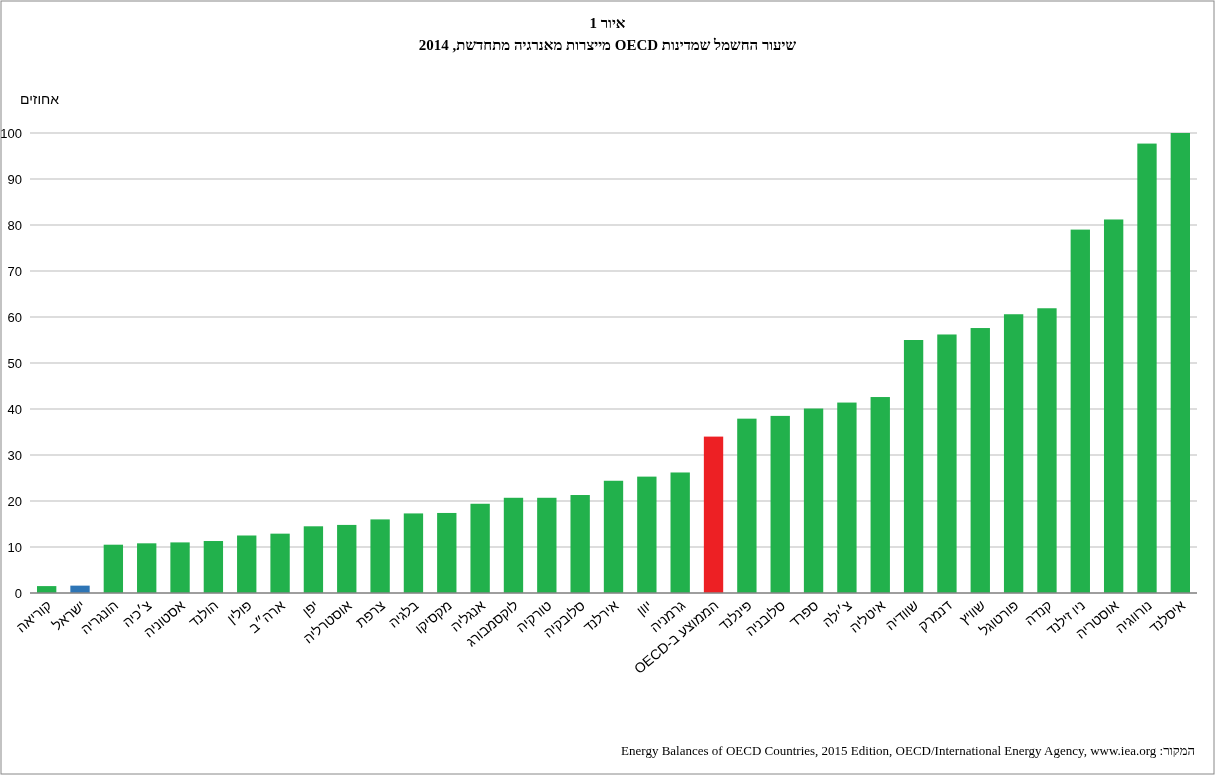 The height and width of the screenshot is (775, 1215). What do you see at coordinates (14, 455) in the screenshot?
I see `y-tick-label: 30` at bounding box center [14, 455].